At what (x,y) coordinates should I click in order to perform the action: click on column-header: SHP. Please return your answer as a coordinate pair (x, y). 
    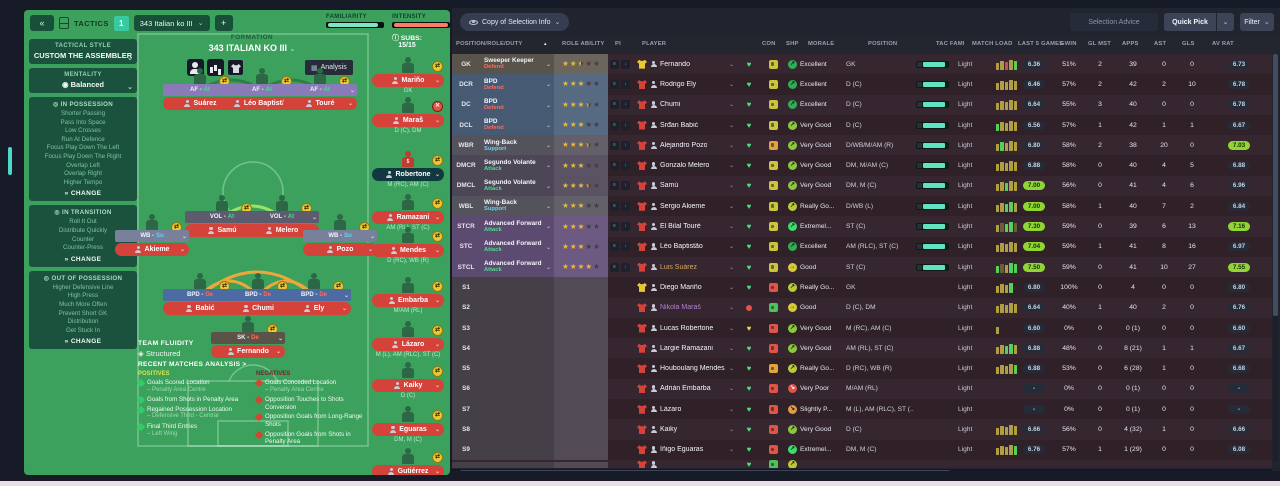
    Looking at the image, I should click on (792, 44).